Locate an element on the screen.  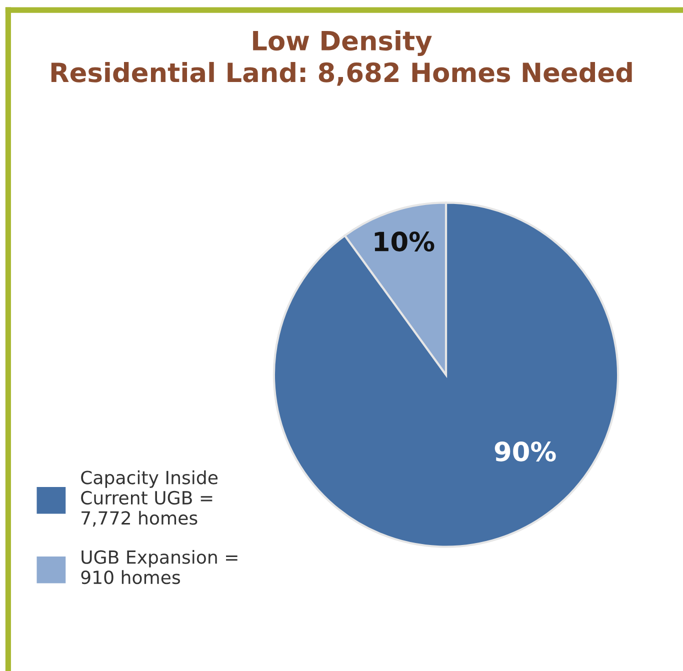
data-label: 10% is located at coordinates (404, 242).